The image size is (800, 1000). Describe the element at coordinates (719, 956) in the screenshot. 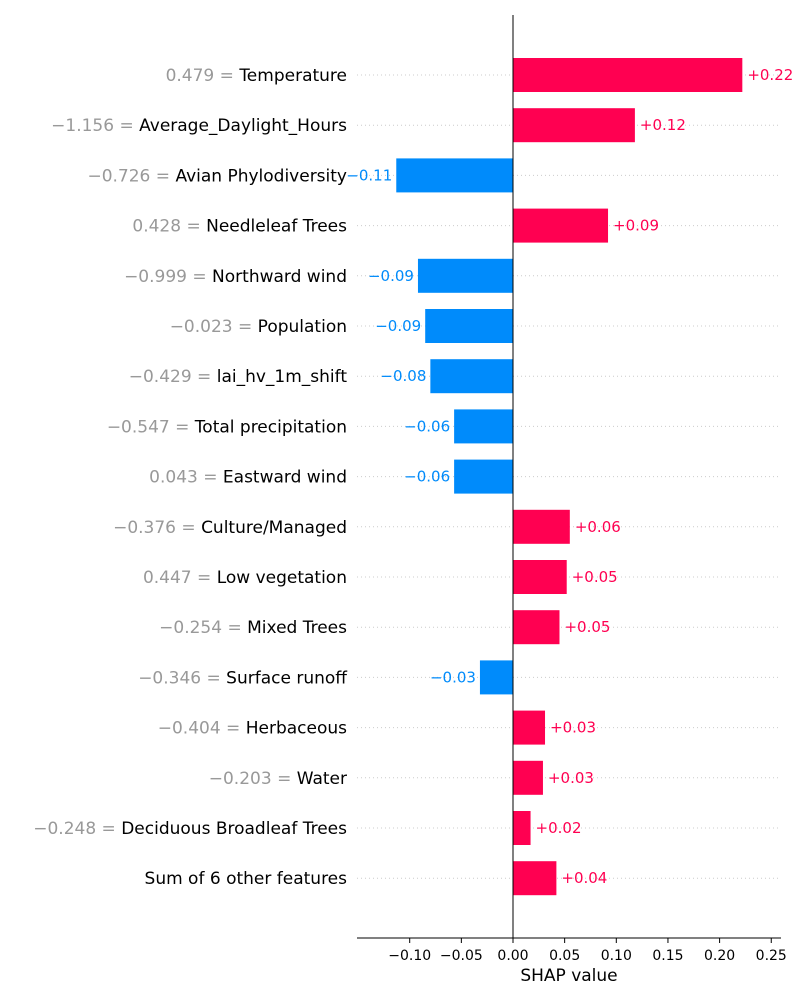

I see `x-tick-label: 0.20` at that location.